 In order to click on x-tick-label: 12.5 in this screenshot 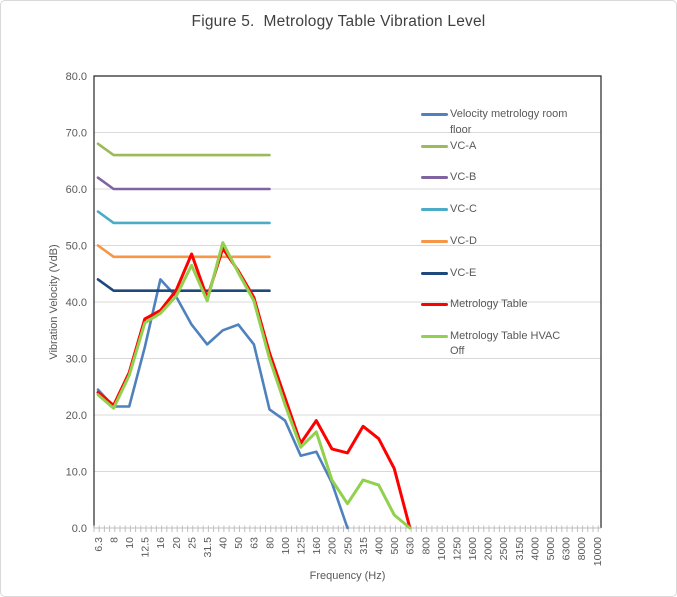, I will do `click(146, 547)`.